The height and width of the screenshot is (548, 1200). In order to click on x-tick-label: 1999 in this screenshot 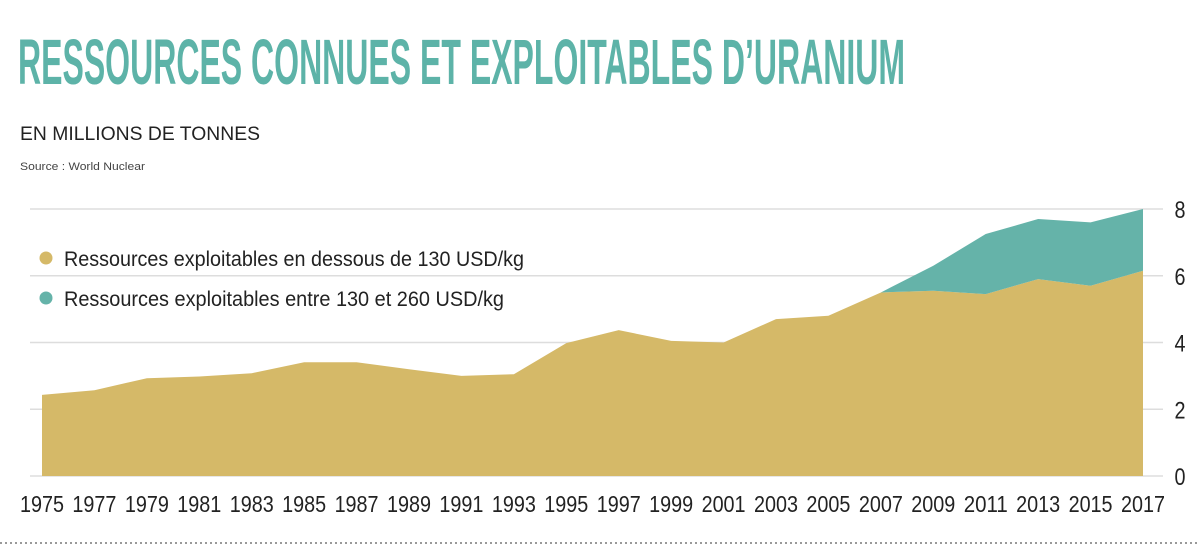, I will do `click(671, 504)`.